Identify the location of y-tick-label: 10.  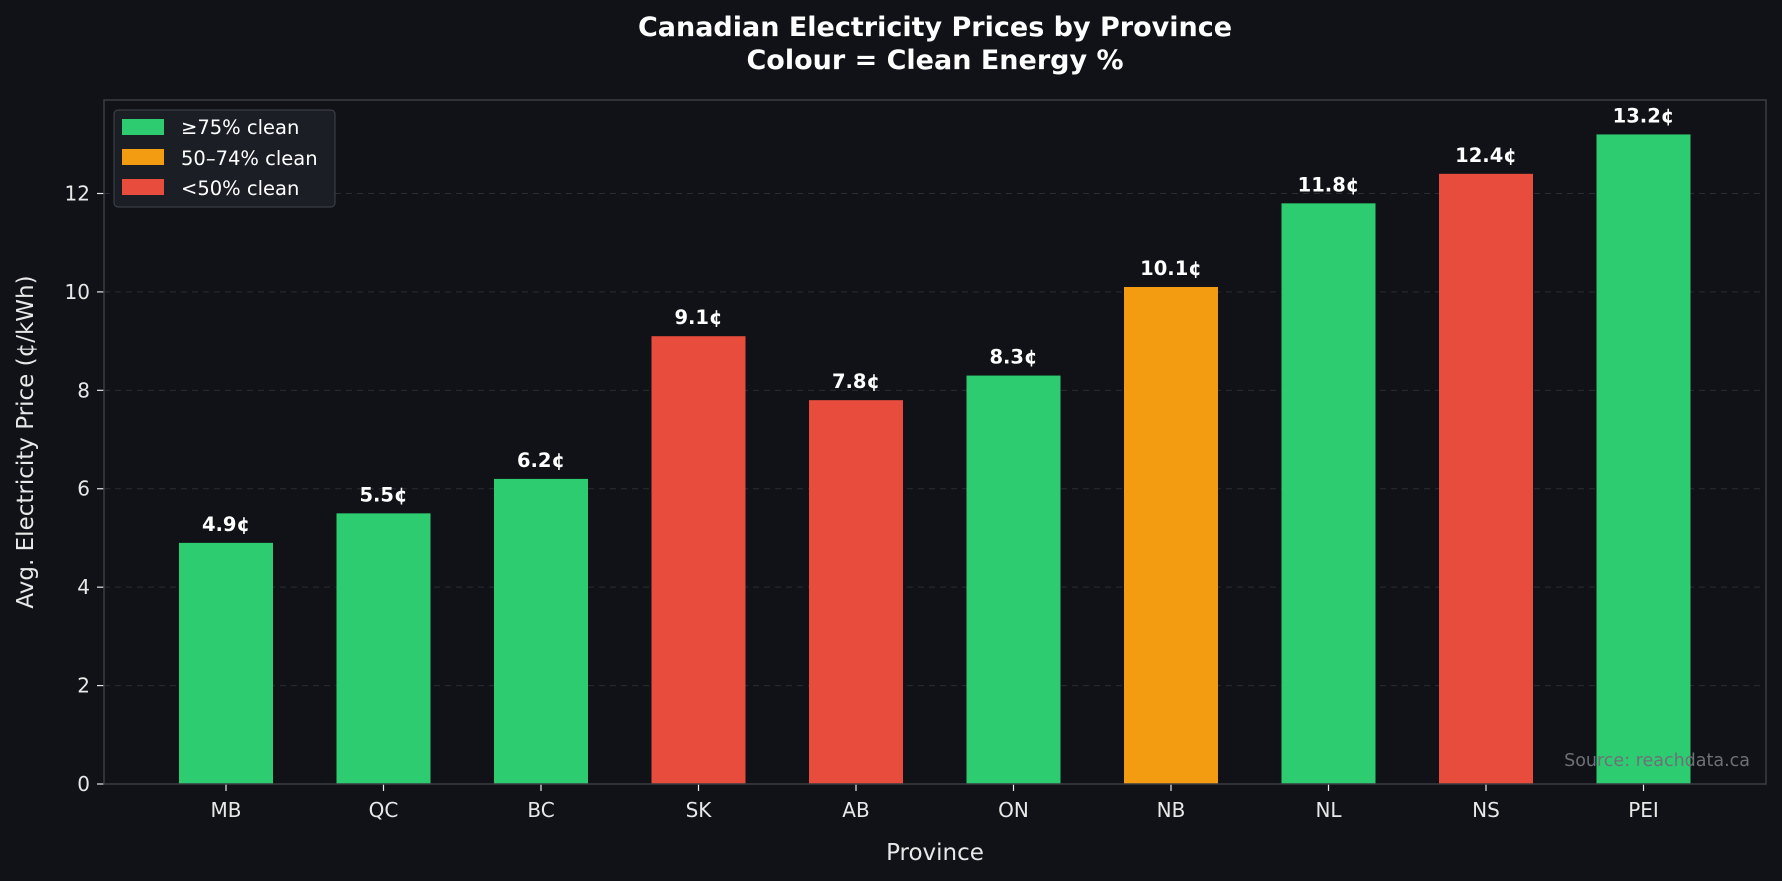
(77, 292).